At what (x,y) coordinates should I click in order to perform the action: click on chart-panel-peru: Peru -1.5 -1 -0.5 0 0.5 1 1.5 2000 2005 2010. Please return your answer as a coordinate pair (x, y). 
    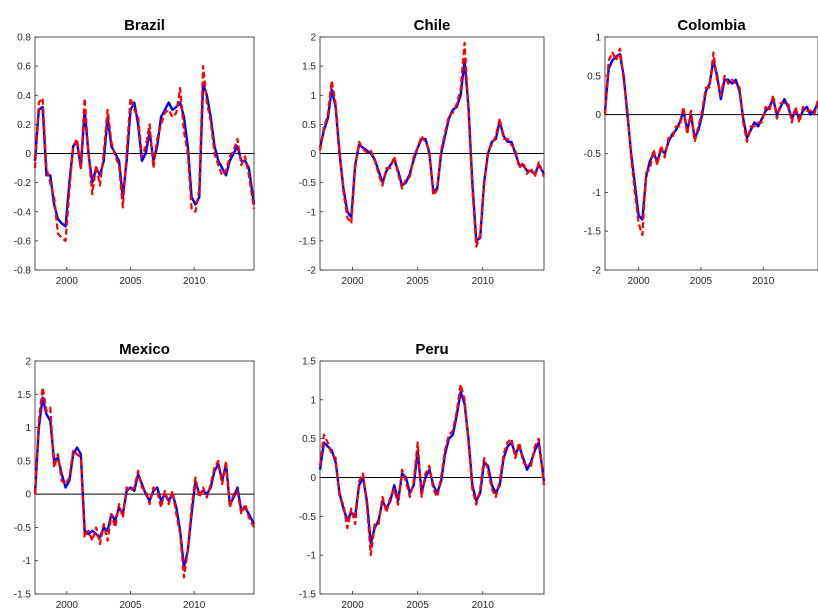
    Looking at the image, I should click on (422, 474).